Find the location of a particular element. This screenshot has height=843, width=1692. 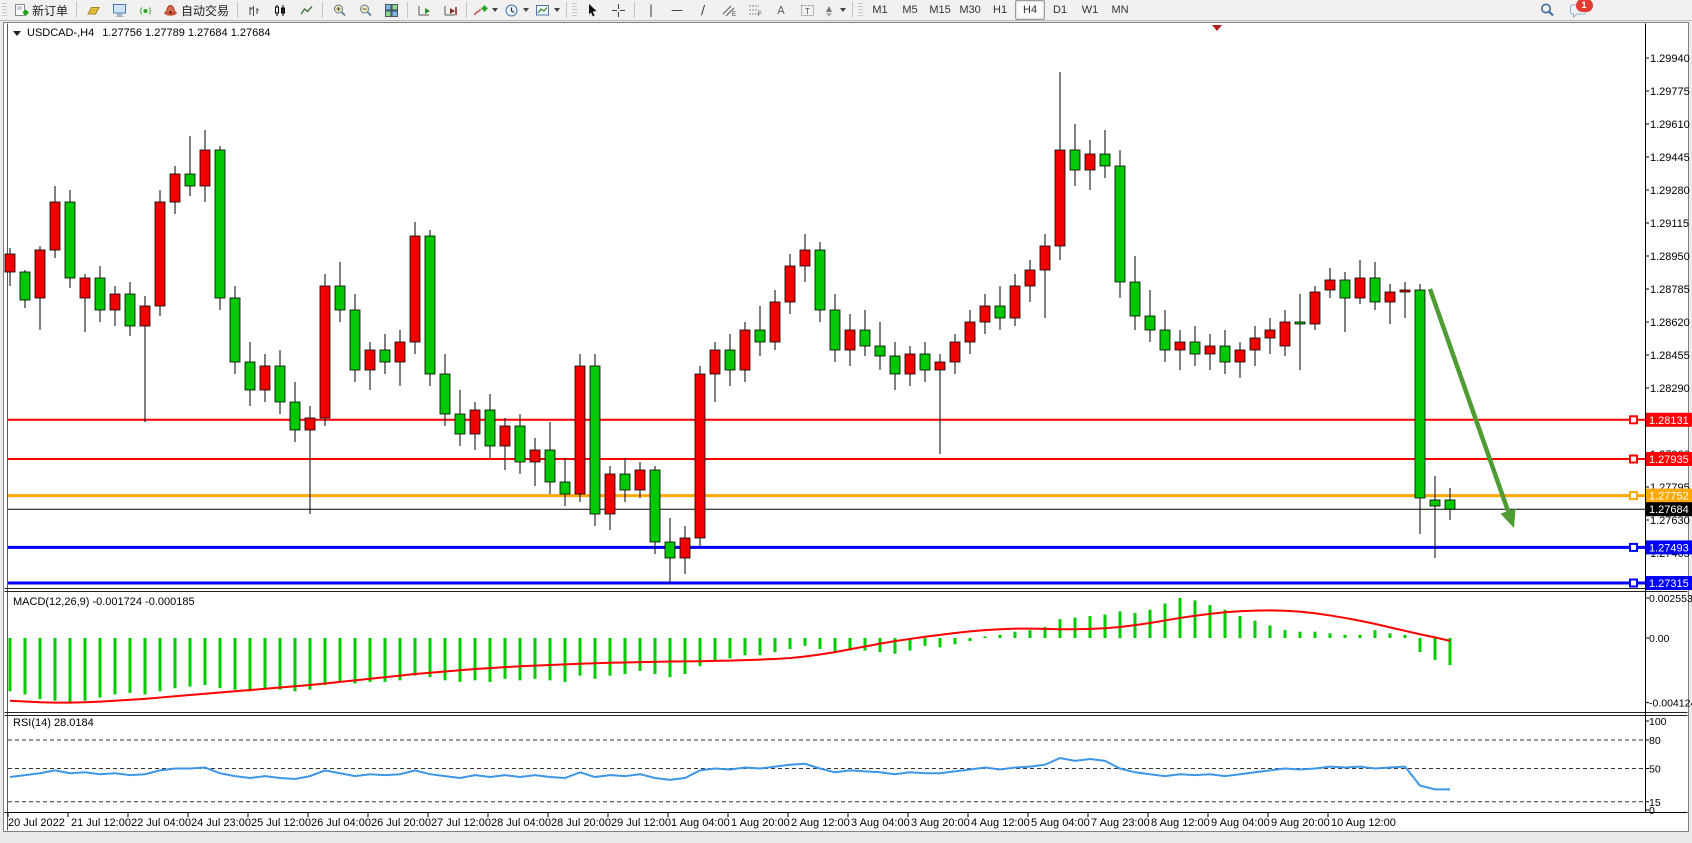

chart-menu-caret-icon is located at coordinates (17, 33).